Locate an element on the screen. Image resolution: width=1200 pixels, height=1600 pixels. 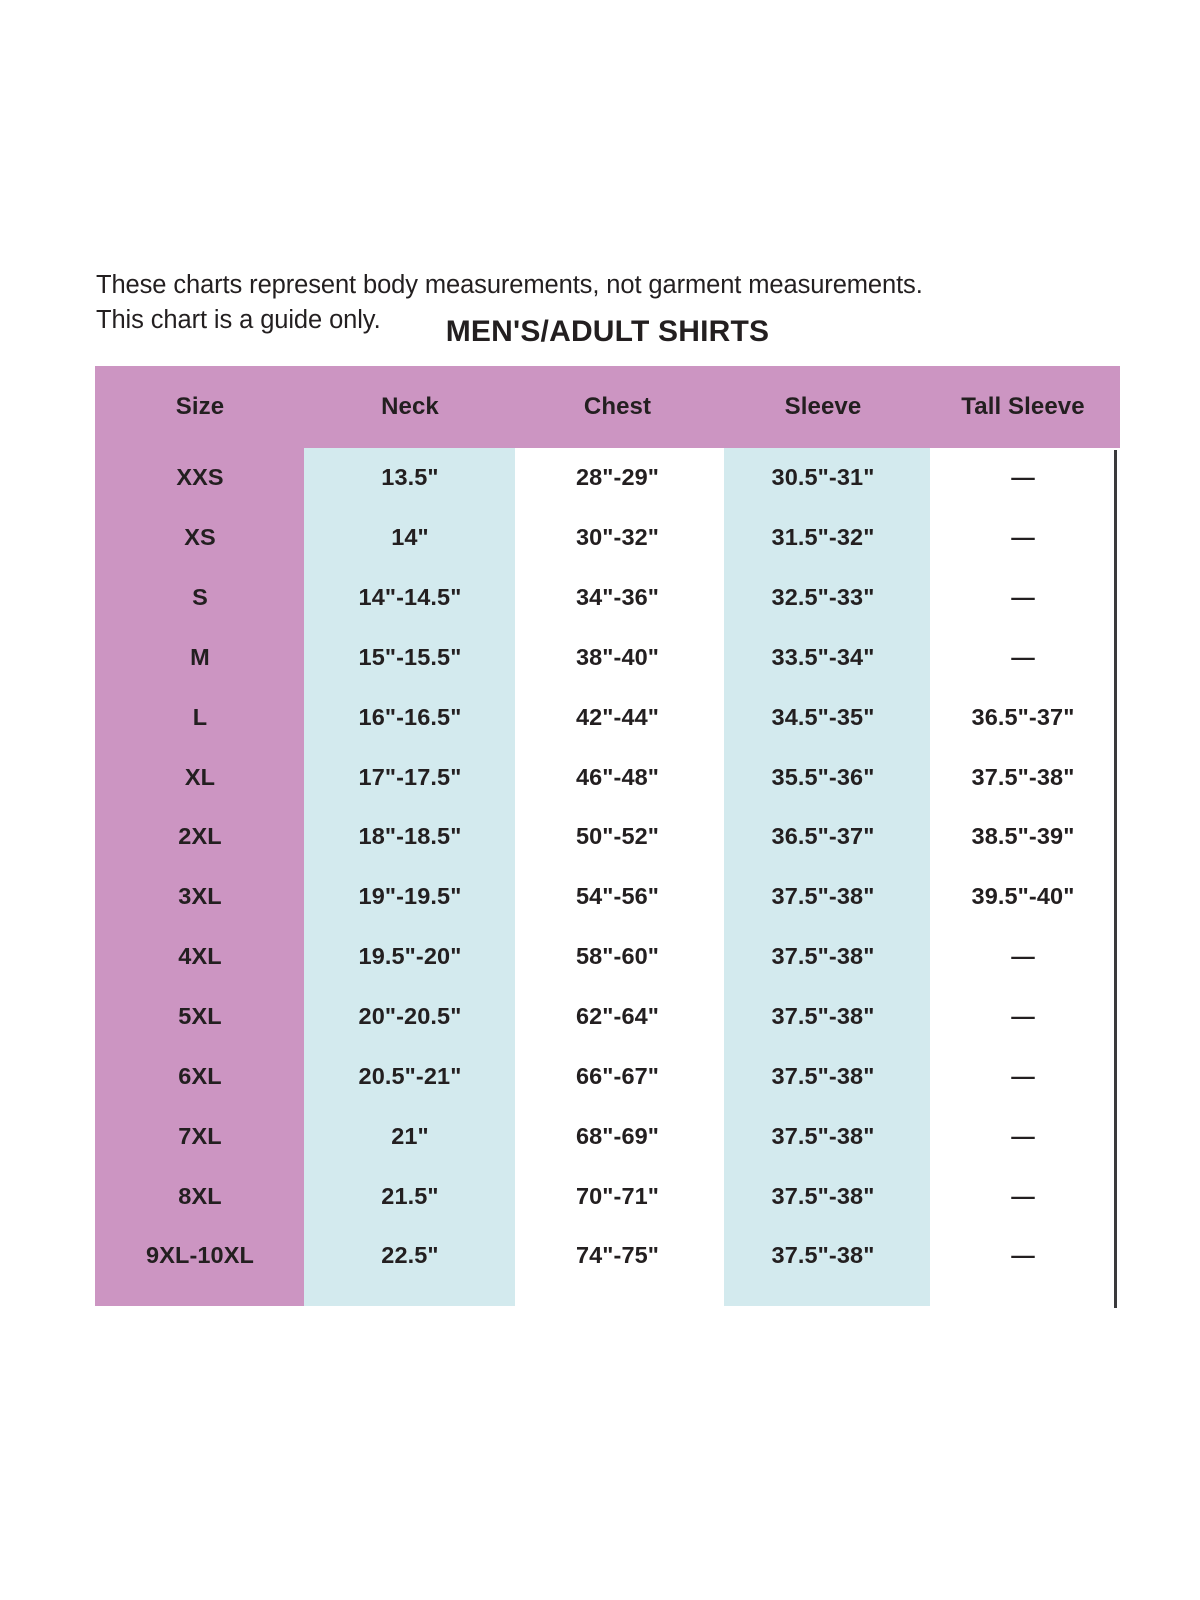
cell-sleeve: 30.5"-31" is located at coordinates (823, 477).